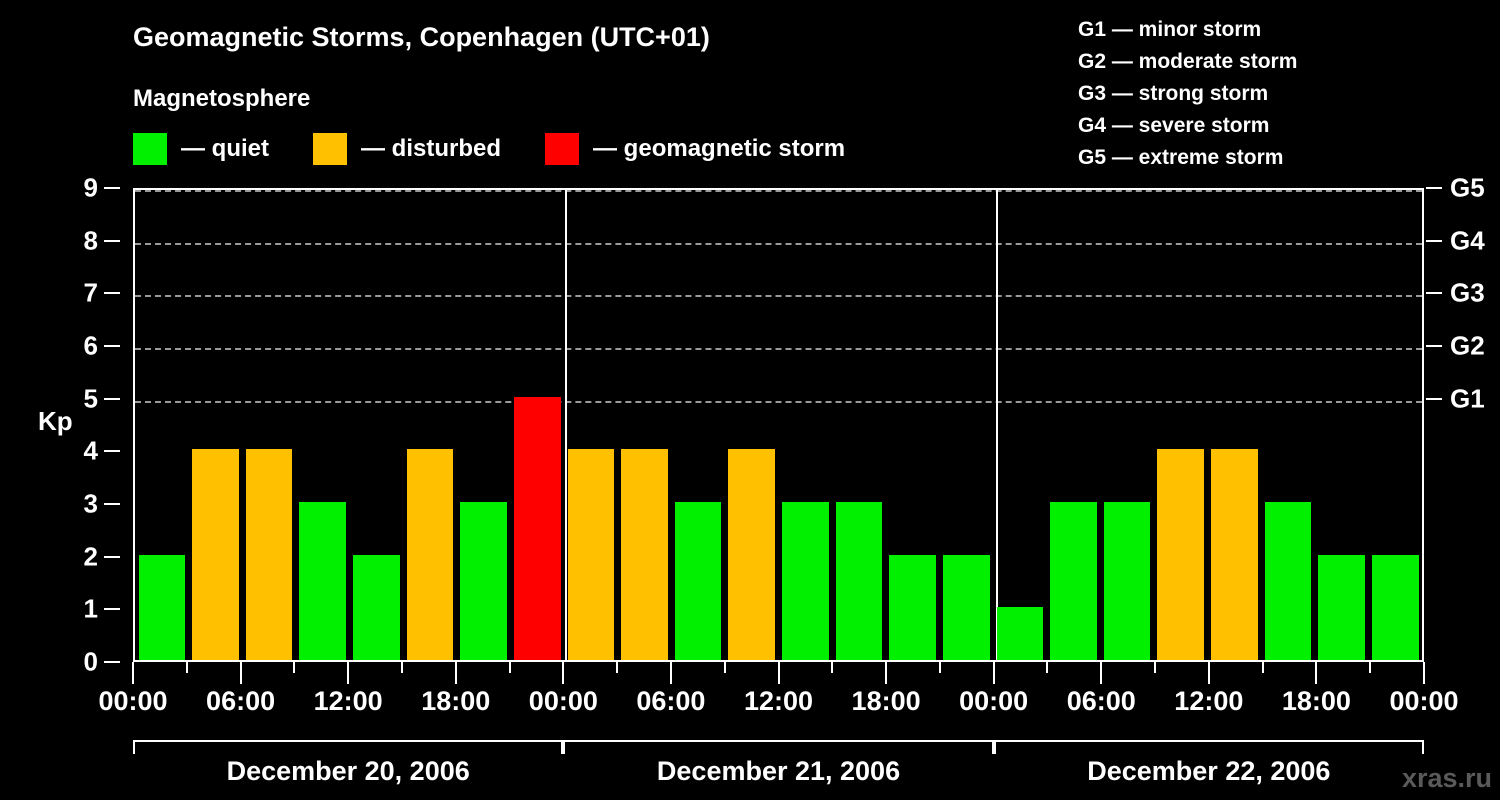 This screenshot has height=800, width=1500. Describe the element at coordinates (407, 149) in the screenshot. I see `legend-item-disturbed: — disturbed` at that location.